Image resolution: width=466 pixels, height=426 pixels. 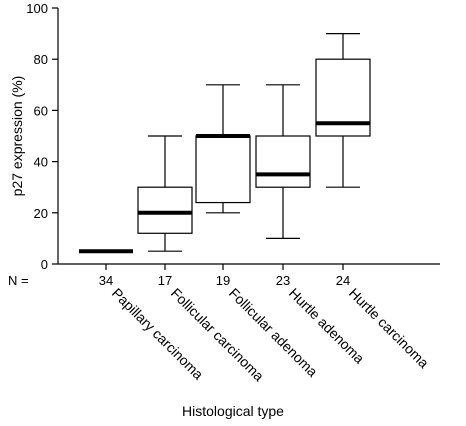 I want to click on y-tick-label: 100, so click(x=37, y=8).